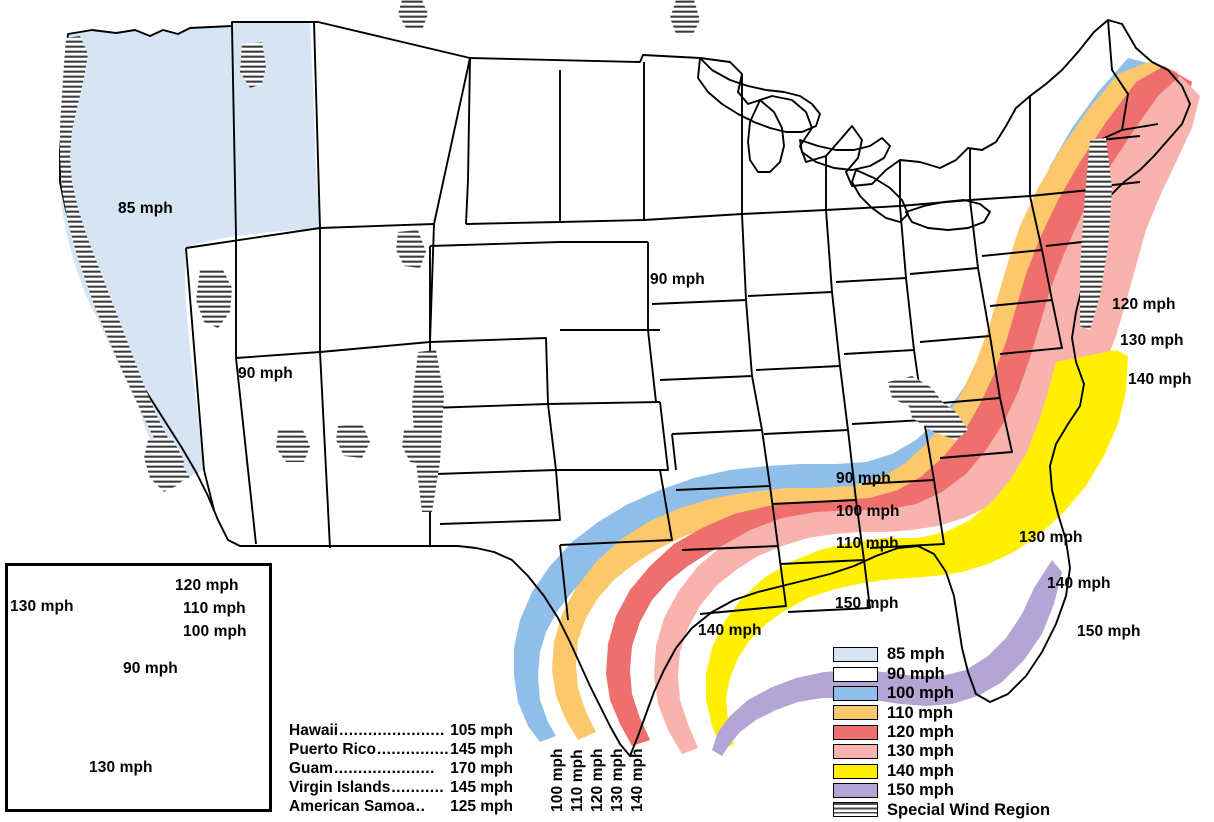 The height and width of the screenshot is (822, 1214). I want to click on label-gulf-150: 150 mph, so click(867, 603).